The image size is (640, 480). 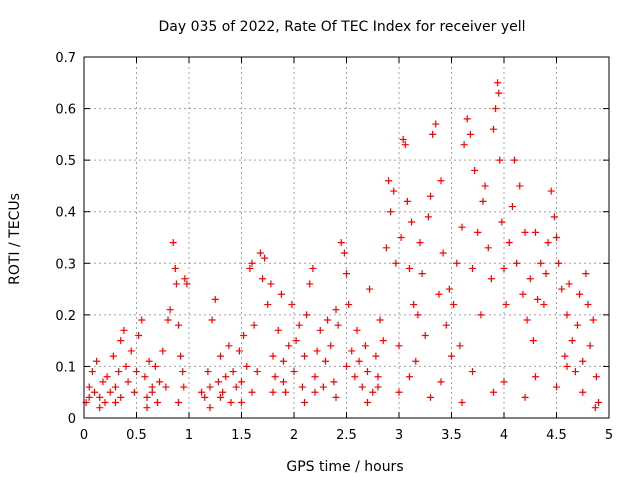 What do you see at coordinates (72, 419) in the screenshot?
I see `y-tick-label: 0` at bounding box center [72, 419].